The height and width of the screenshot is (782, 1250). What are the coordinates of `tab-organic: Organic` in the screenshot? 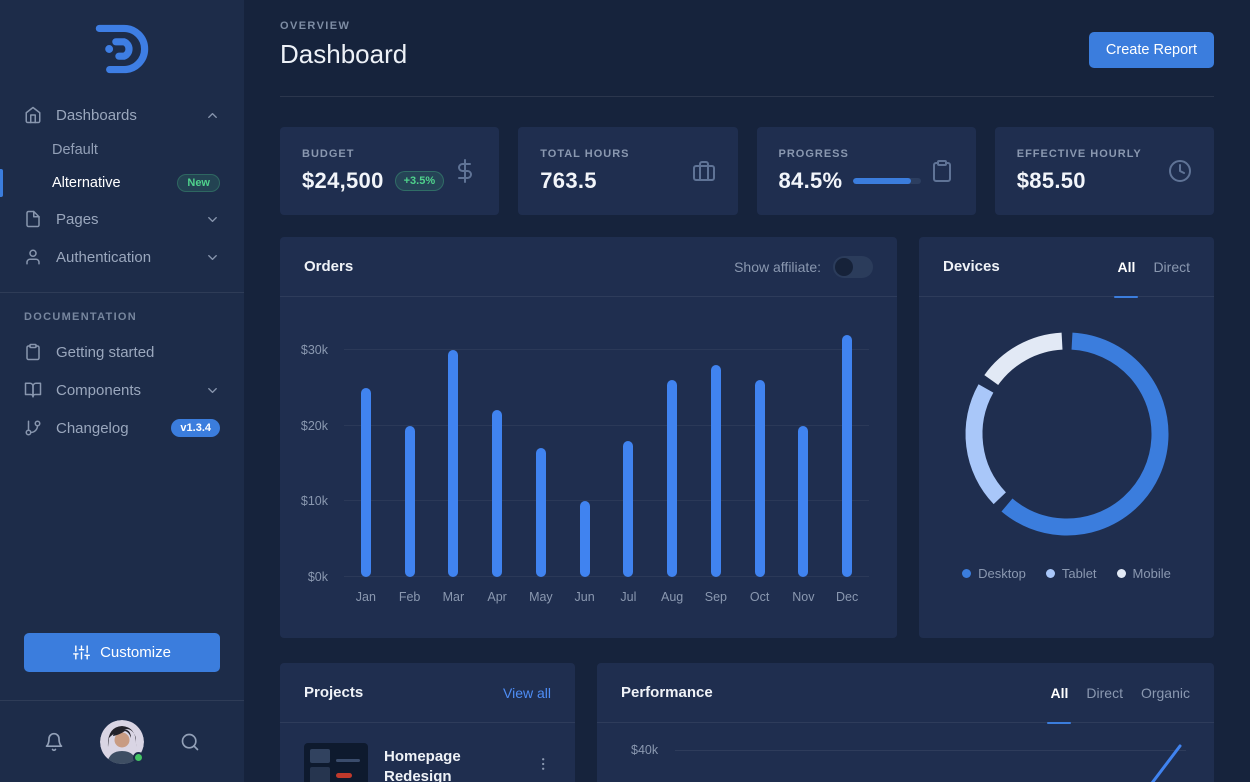 It's located at (1165, 692).